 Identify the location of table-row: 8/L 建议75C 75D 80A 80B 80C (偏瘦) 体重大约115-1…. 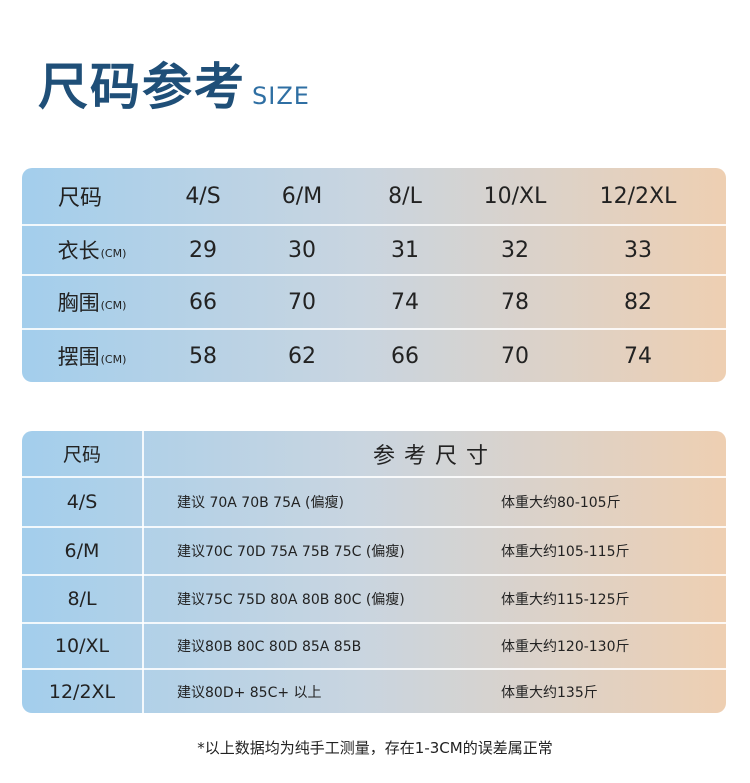
(374, 599).